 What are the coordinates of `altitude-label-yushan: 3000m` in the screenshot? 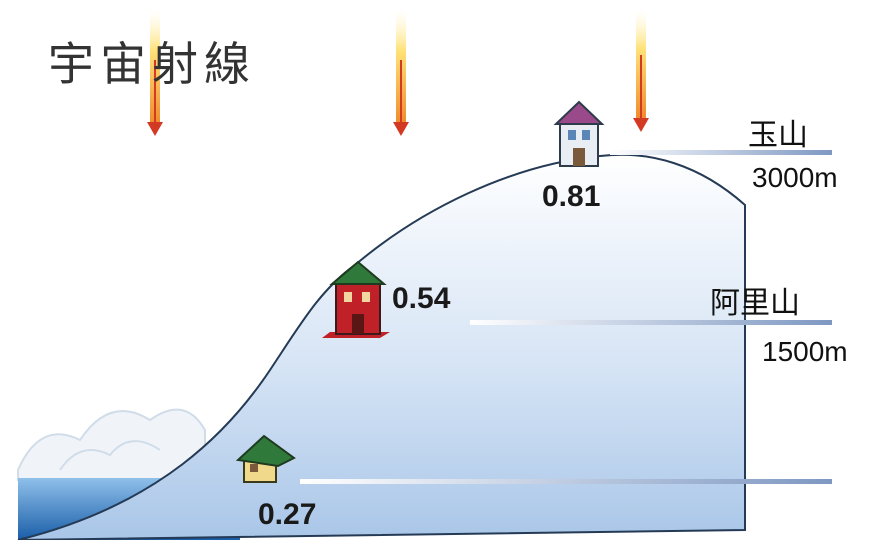 It's located at (795, 177).